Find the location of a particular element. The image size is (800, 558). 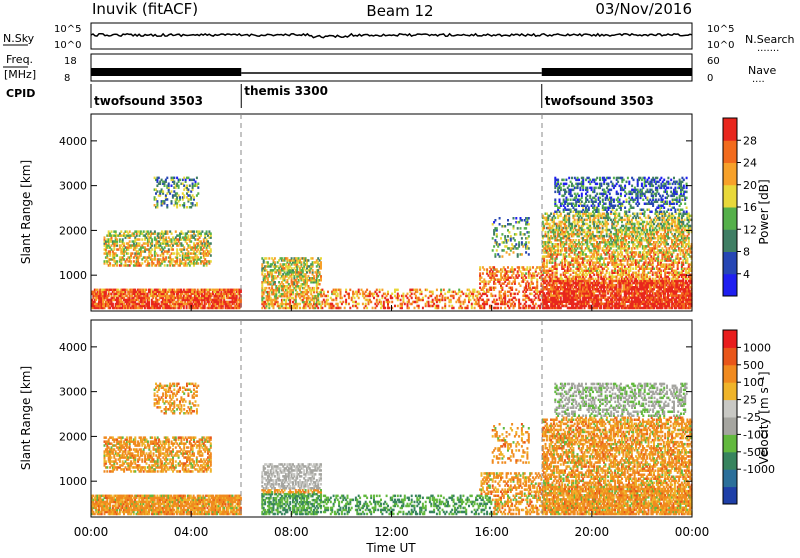

freq-tick-hi: 18 is located at coordinates (70, 61).